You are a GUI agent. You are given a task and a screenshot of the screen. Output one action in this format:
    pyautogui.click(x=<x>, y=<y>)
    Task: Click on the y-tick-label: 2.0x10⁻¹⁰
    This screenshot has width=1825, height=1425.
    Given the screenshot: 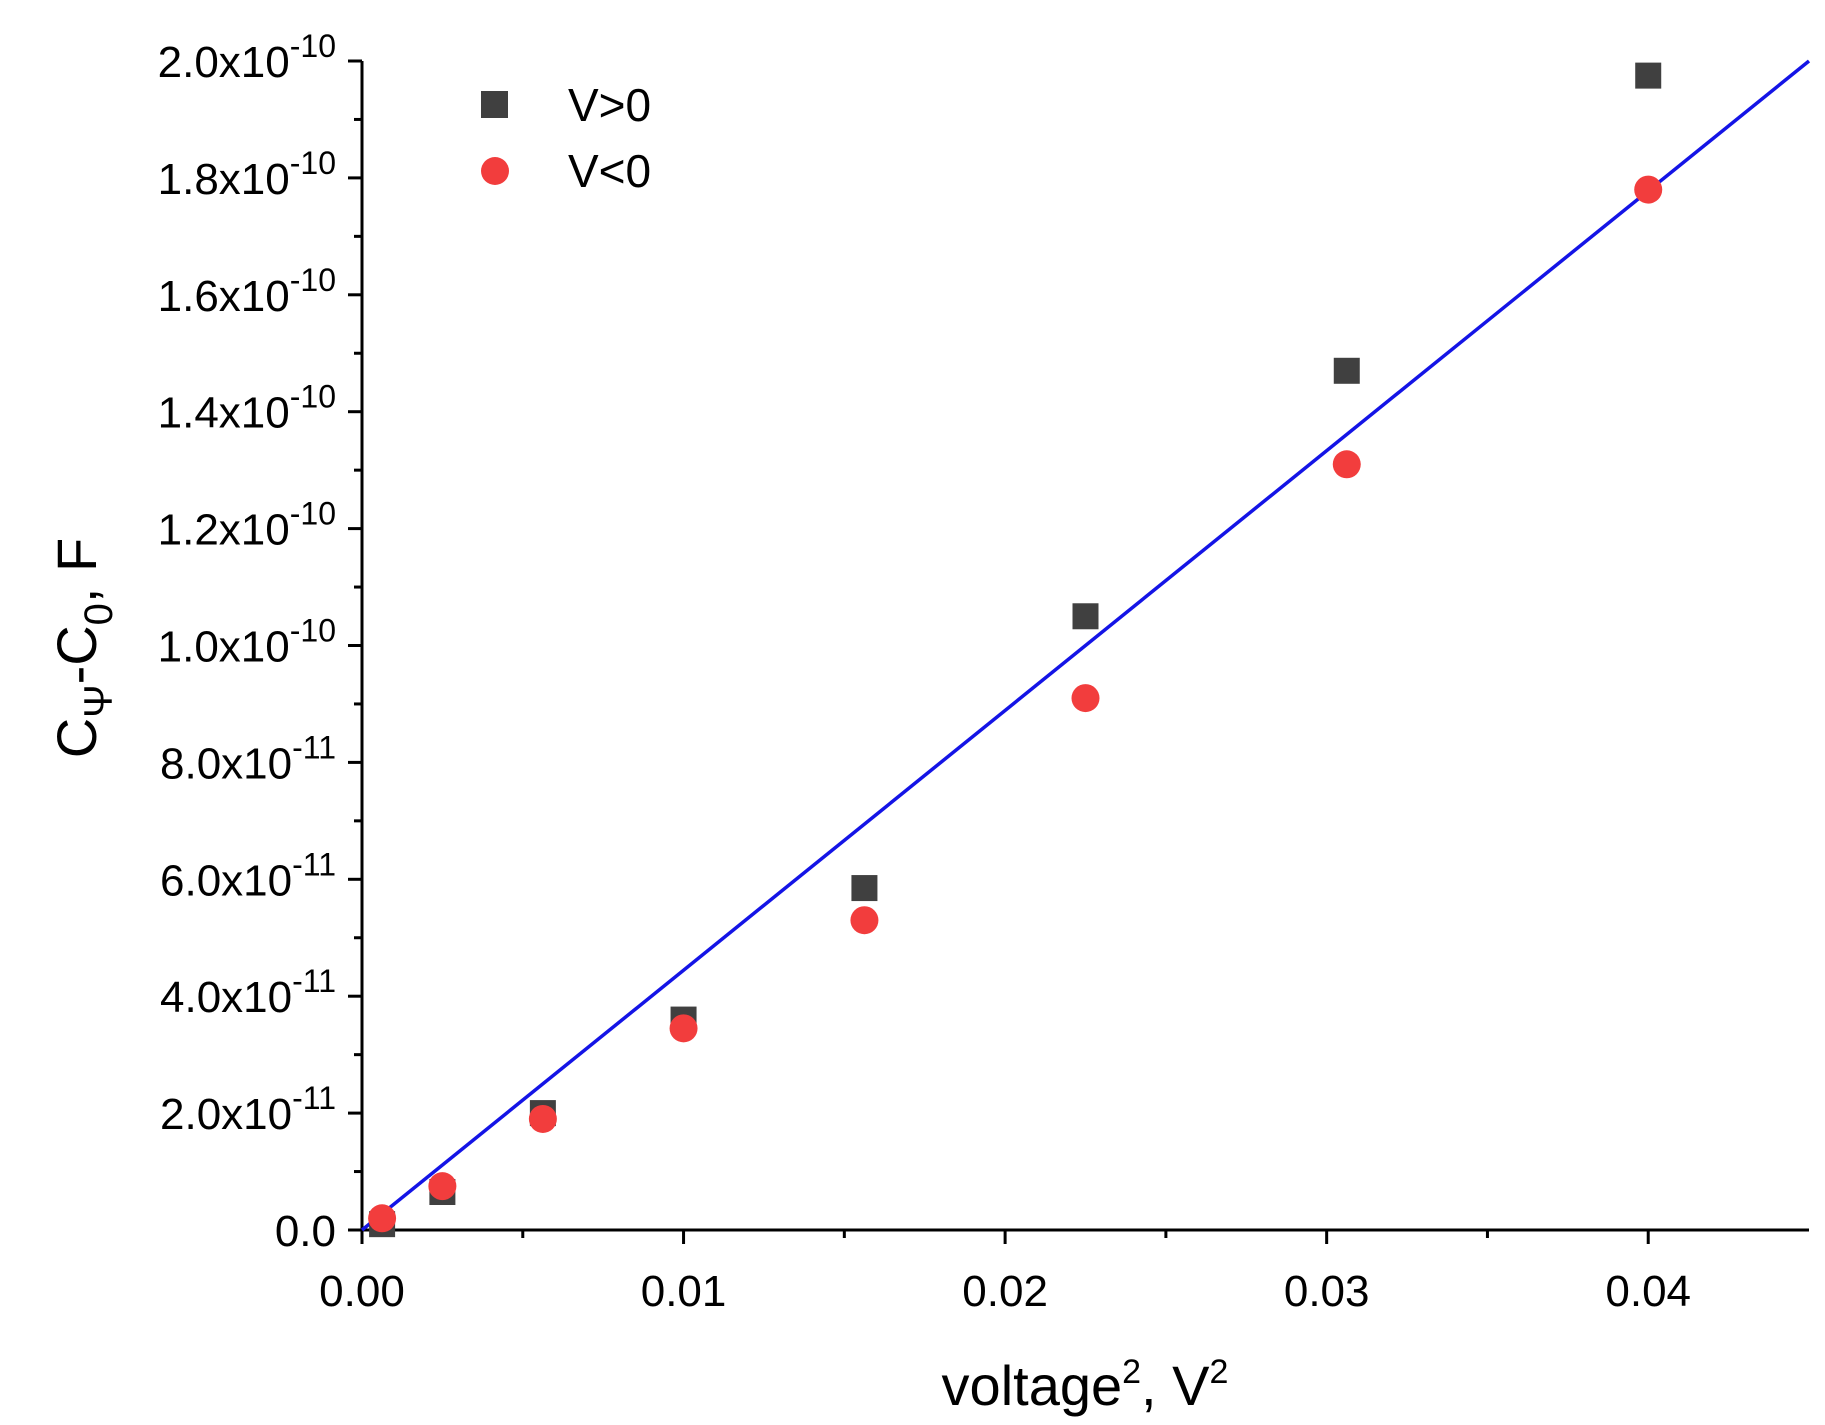 What is the action you would take?
    pyautogui.click(x=247, y=57)
    